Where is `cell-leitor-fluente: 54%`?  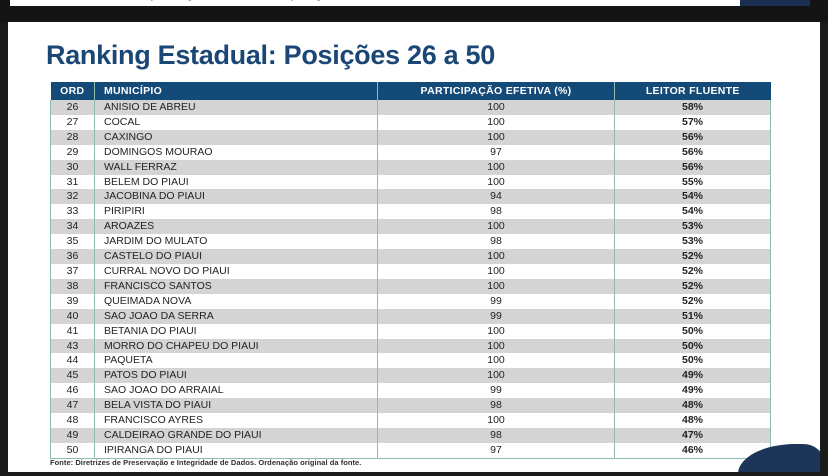 cell-leitor-fluente: 54% is located at coordinates (692, 197).